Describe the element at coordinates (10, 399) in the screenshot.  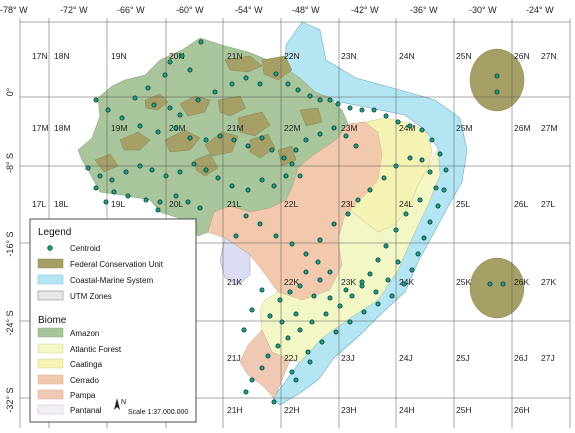
I see `latitude-label: -32° S` at that location.